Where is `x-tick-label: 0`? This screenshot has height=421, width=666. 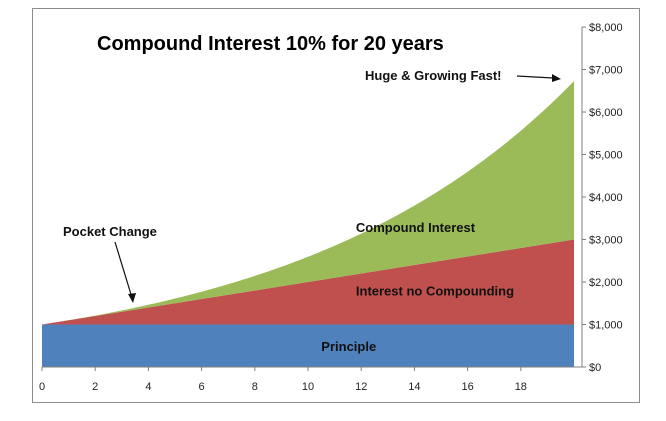 x-tick-label: 0 is located at coordinates (42, 387).